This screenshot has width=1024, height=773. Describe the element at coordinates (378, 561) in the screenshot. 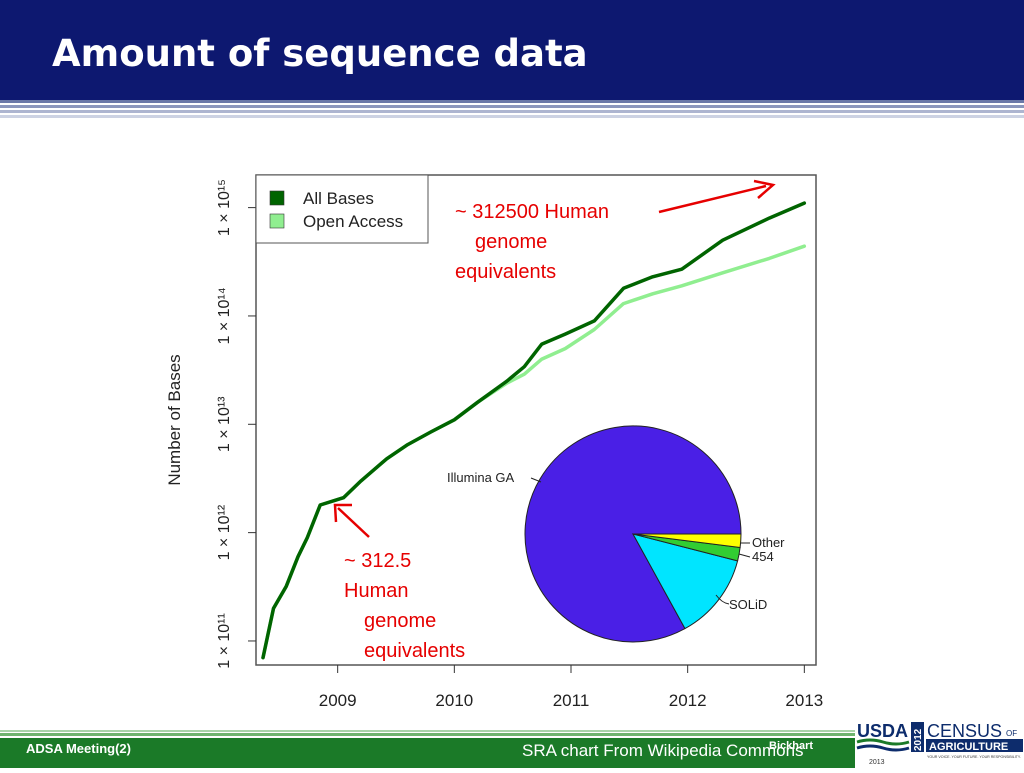

I see `annotation-bottom-line1: ~ 312.5` at that location.